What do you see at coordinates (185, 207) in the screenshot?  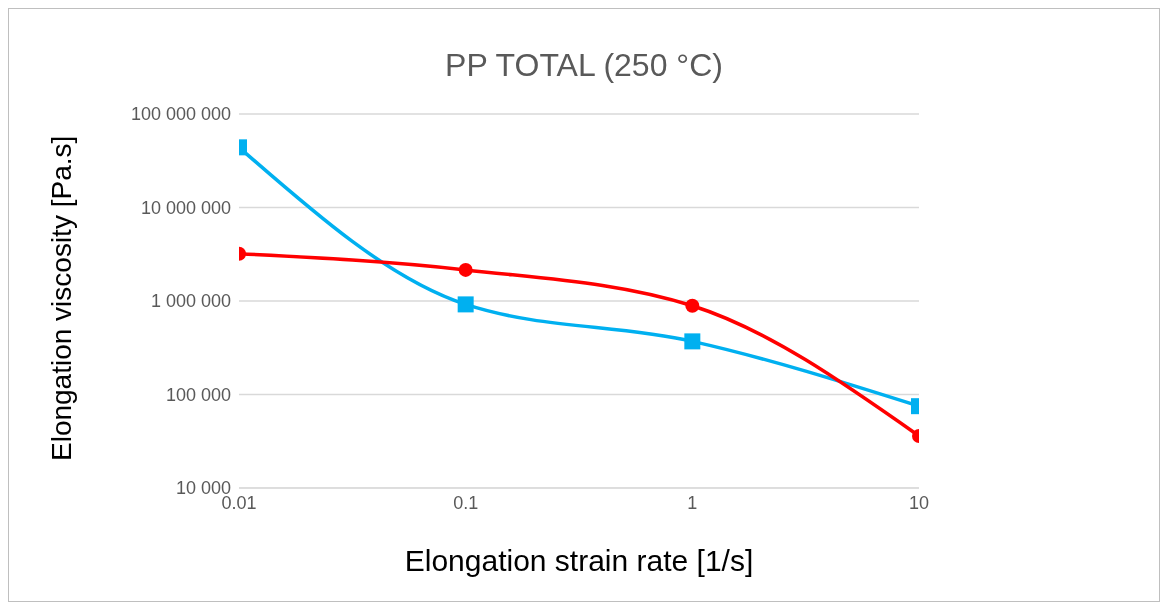 I see `y-tick-label: 10 000 000` at bounding box center [185, 207].